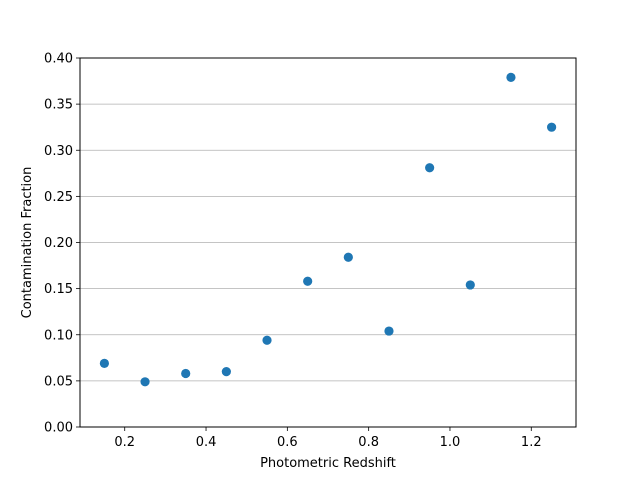 Image resolution: width=640 pixels, height=480 pixels. What do you see at coordinates (206, 442) in the screenshot?
I see `x-tick-label: 0.4` at bounding box center [206, 442].